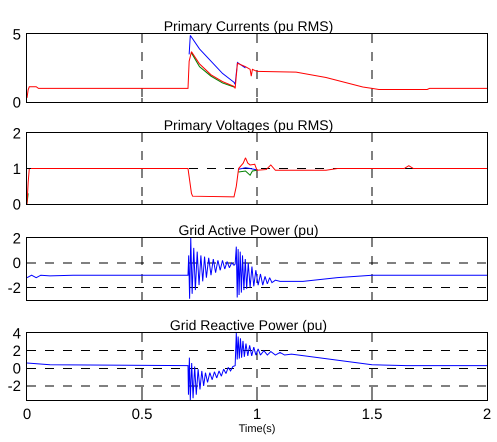 The image size is (497, 442). I want to click on x-tick-label: 1.5, so click(372, 414).